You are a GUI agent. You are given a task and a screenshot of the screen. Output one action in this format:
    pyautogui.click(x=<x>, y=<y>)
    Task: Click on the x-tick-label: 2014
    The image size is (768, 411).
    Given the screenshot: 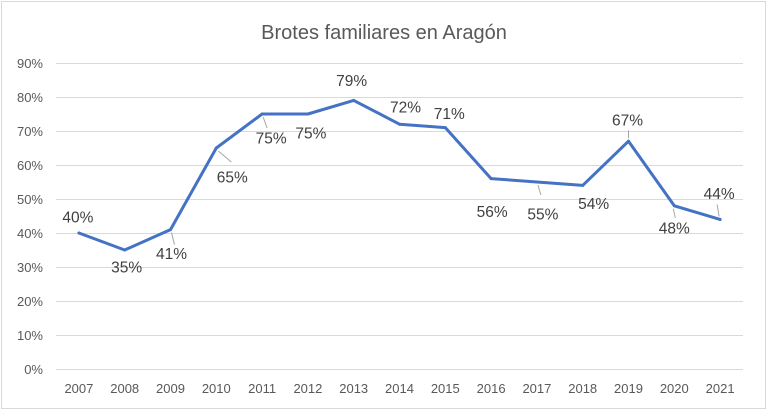 What is the action you would take?
    pyautogui.click(x=399, y=388)
    